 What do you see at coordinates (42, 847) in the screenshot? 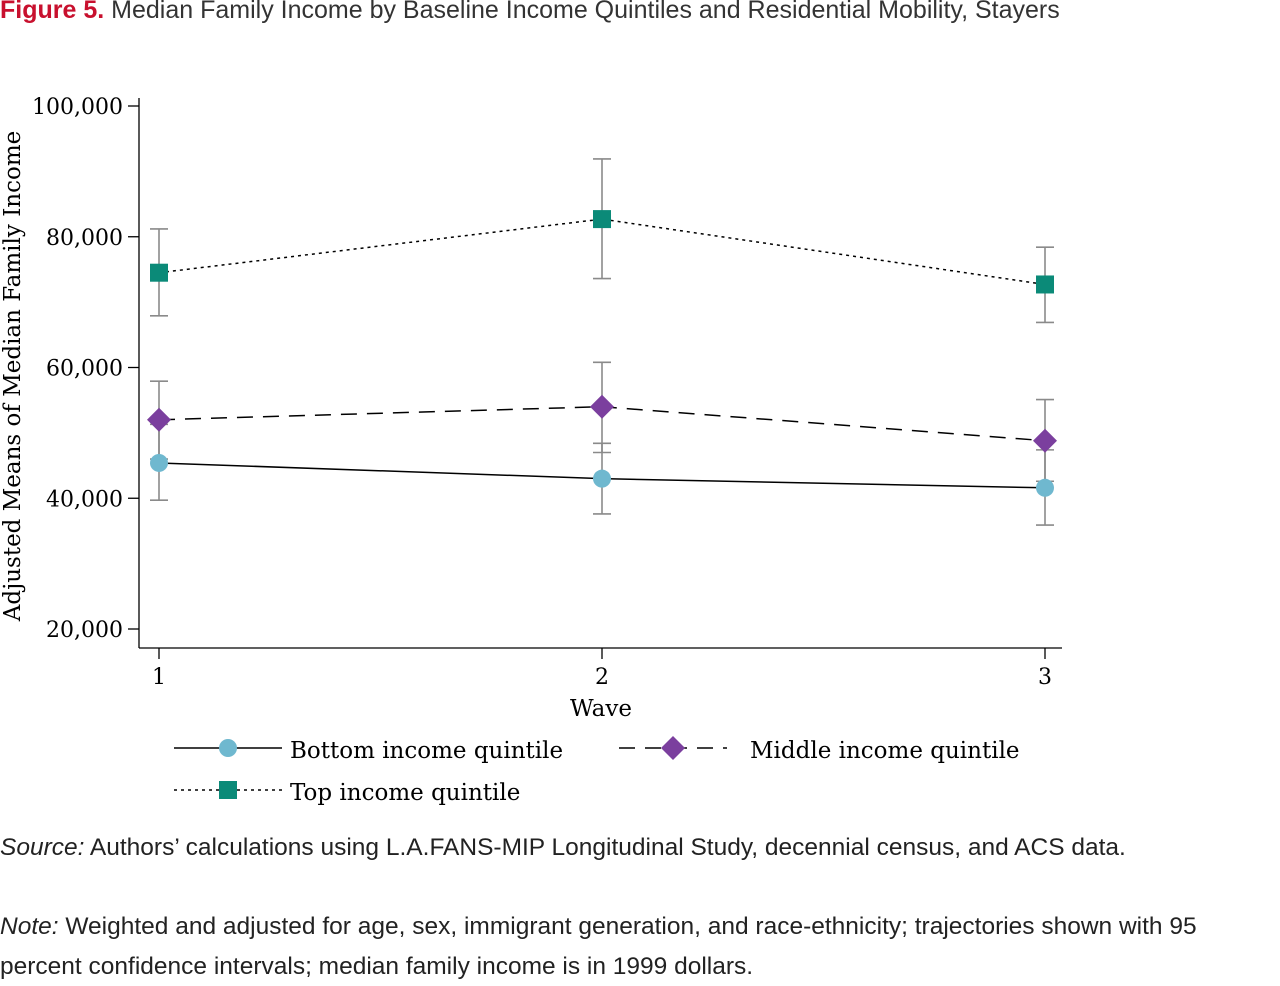
I see `source-label: Source:` at bounding box center [42, 847].